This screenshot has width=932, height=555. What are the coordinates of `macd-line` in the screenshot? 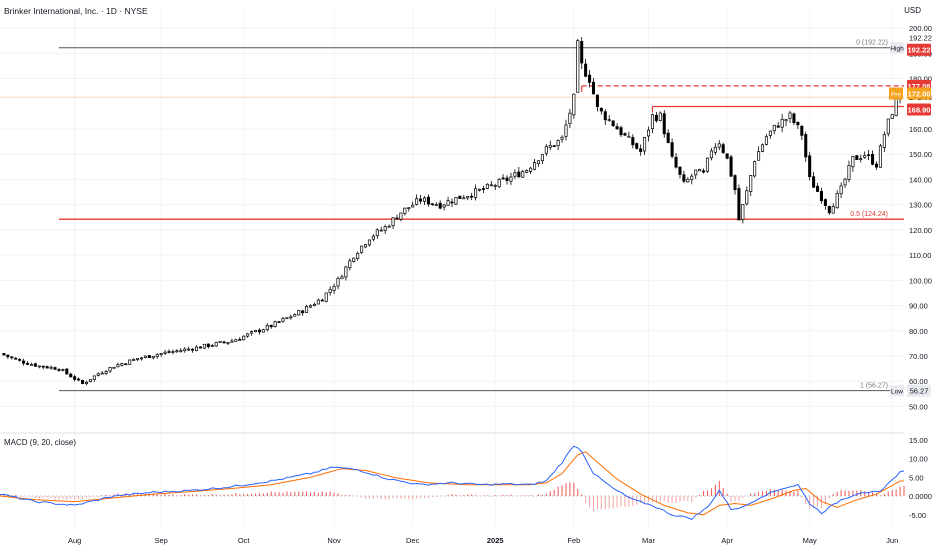 It's located at (452, 482).